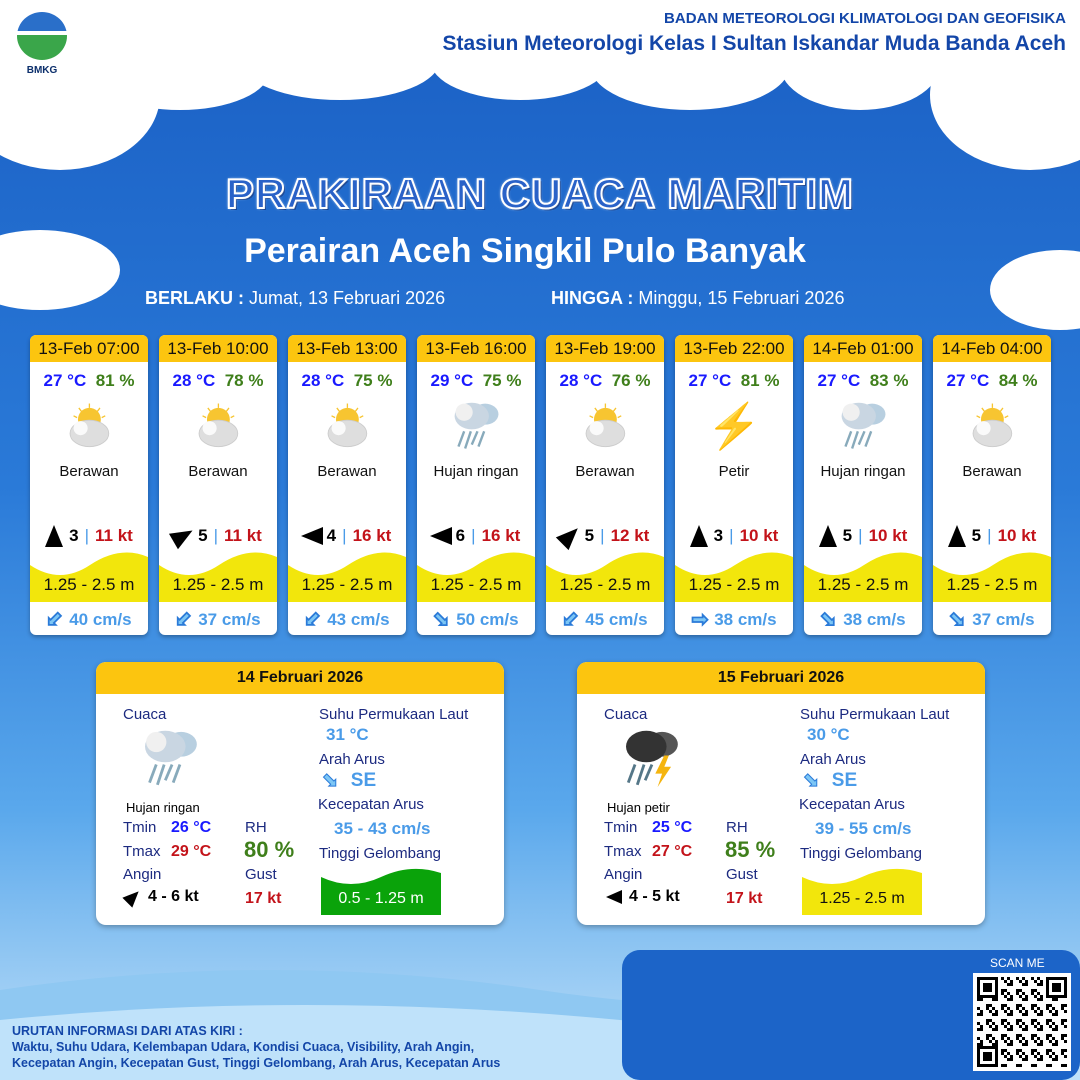 Image resolution: width=1080 pixels, height=1080 pixels. What do you see at coordinates (652, 759) in the screenshot?
I see `thunderstorm-icon` at bounding box center [652, 759].